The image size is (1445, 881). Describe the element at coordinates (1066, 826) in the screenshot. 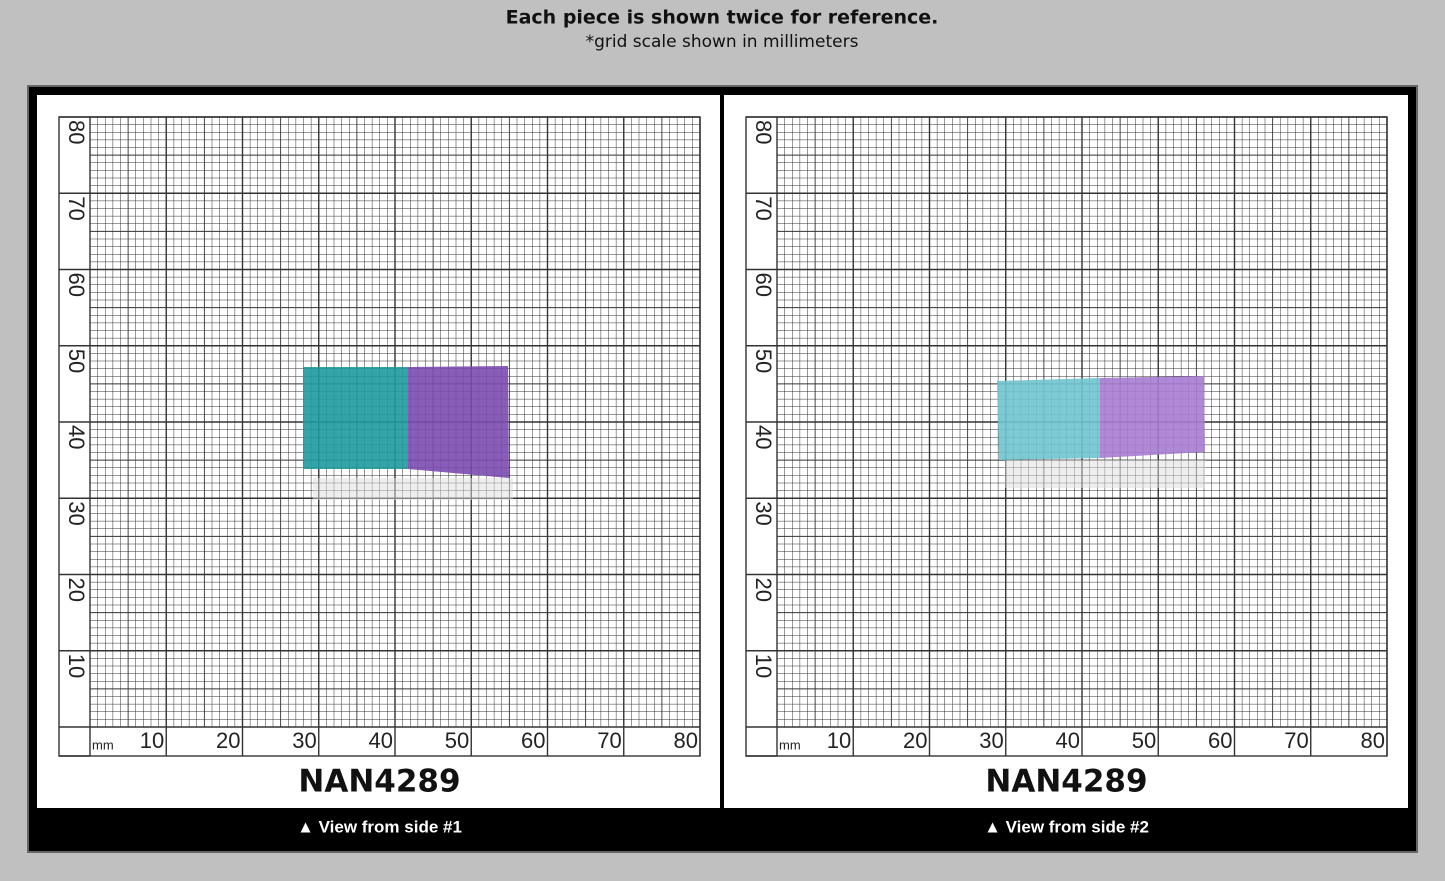

I see `caption: ▲ View from side #2` at that location.